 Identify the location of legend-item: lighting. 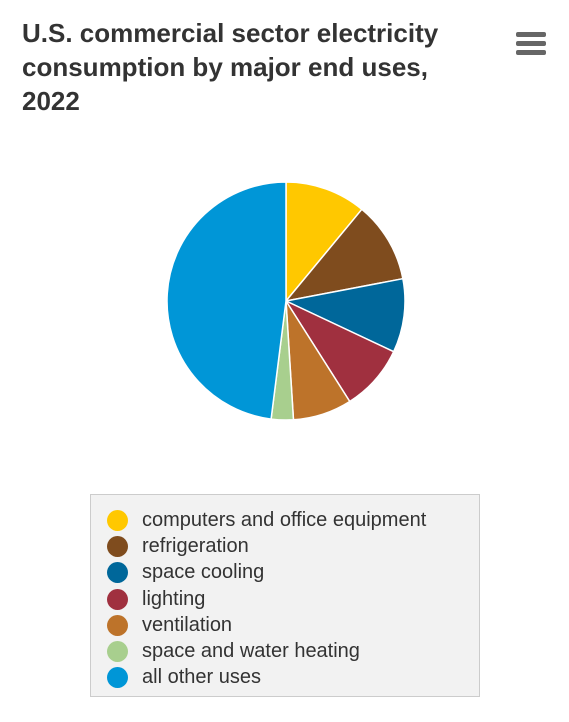
(293, 599).